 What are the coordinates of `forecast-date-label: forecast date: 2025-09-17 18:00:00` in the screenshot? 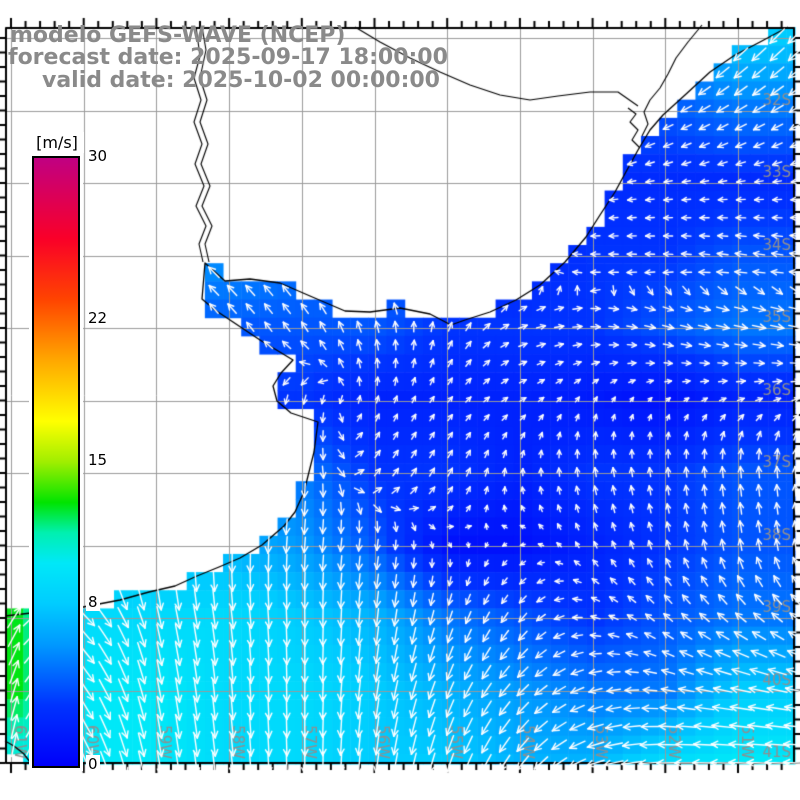 It's located at (228, 58).